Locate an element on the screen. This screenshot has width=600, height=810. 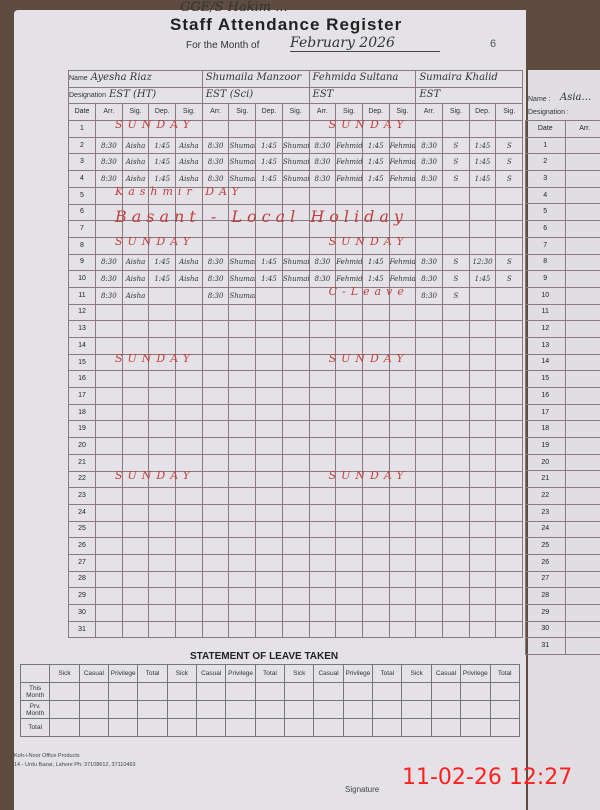
right-table-row: 10 is located at coordinates (563, 295).